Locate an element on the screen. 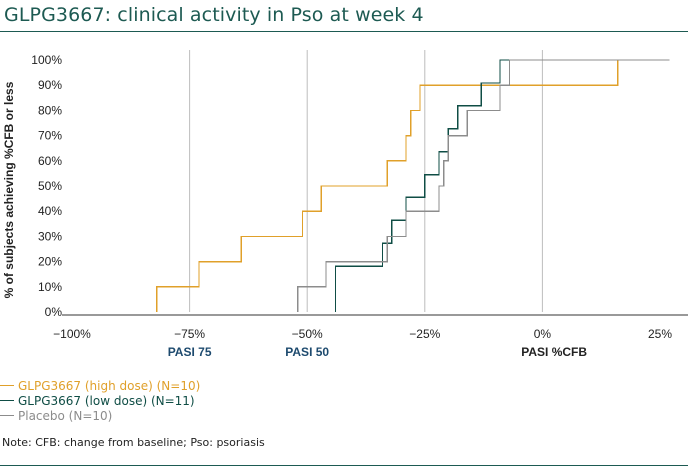 The width and height of the screenshot is (688, 474). x-axis-title: PASI %CFB is located at coordinates (554, 352).